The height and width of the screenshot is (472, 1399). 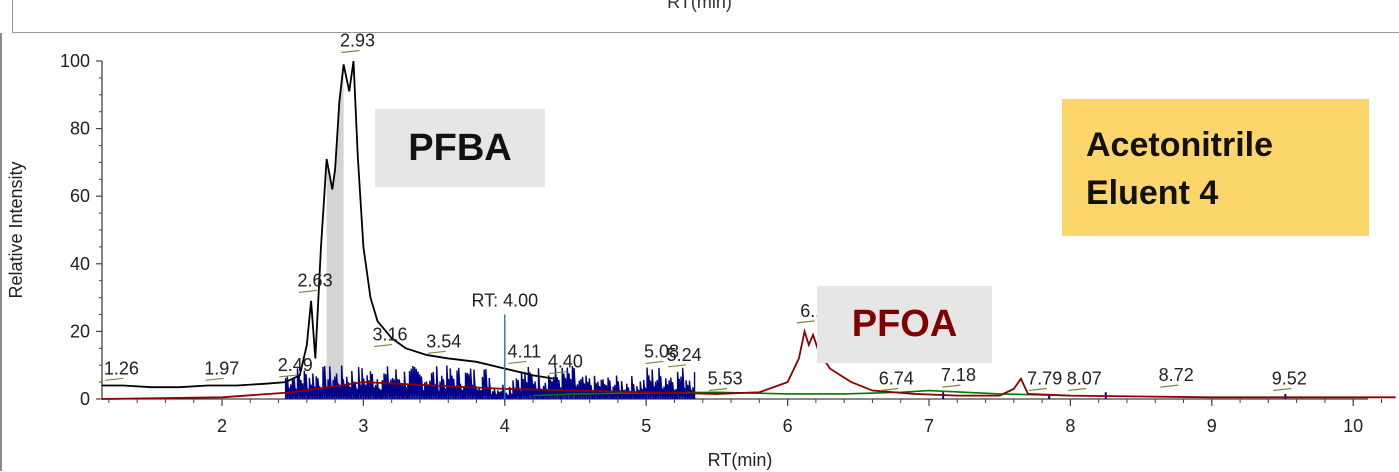 What do you see at coordinates (1044, 378) in the screenshot?
I see `peak-label: 7.79` at bounding box center [1044, 378].